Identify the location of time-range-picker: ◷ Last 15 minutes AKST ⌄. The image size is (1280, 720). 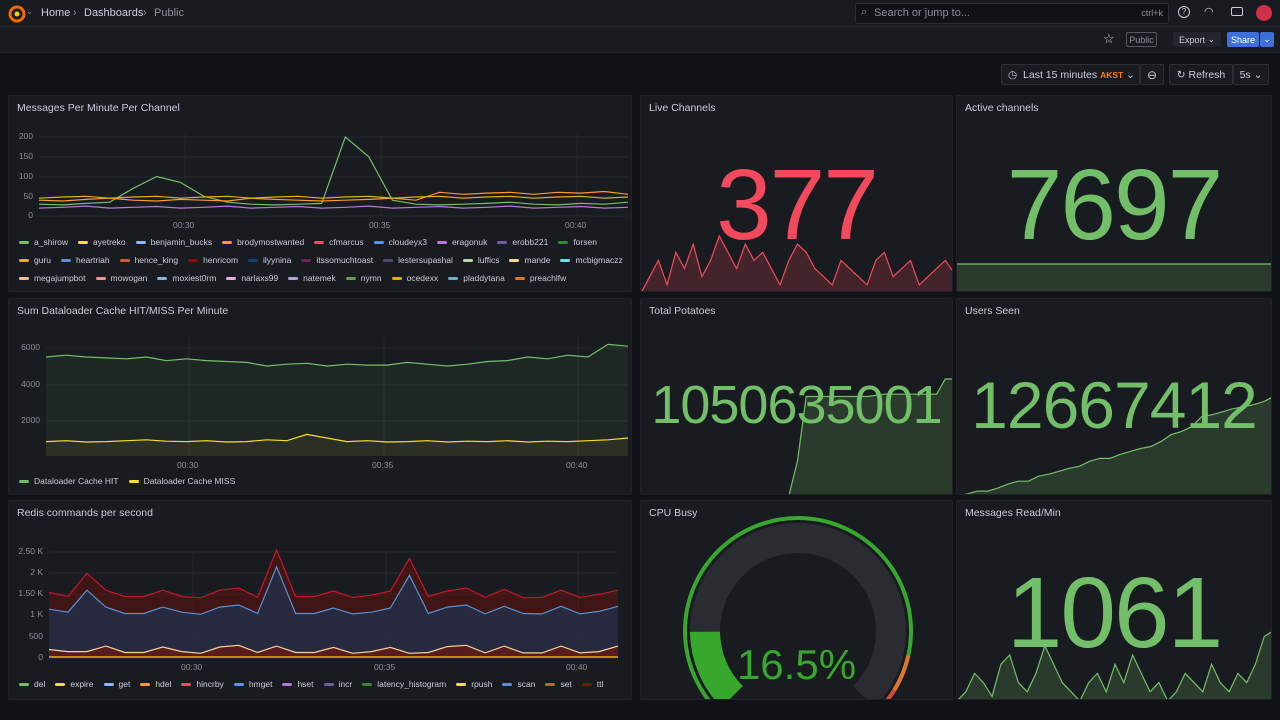
(1070, 74).